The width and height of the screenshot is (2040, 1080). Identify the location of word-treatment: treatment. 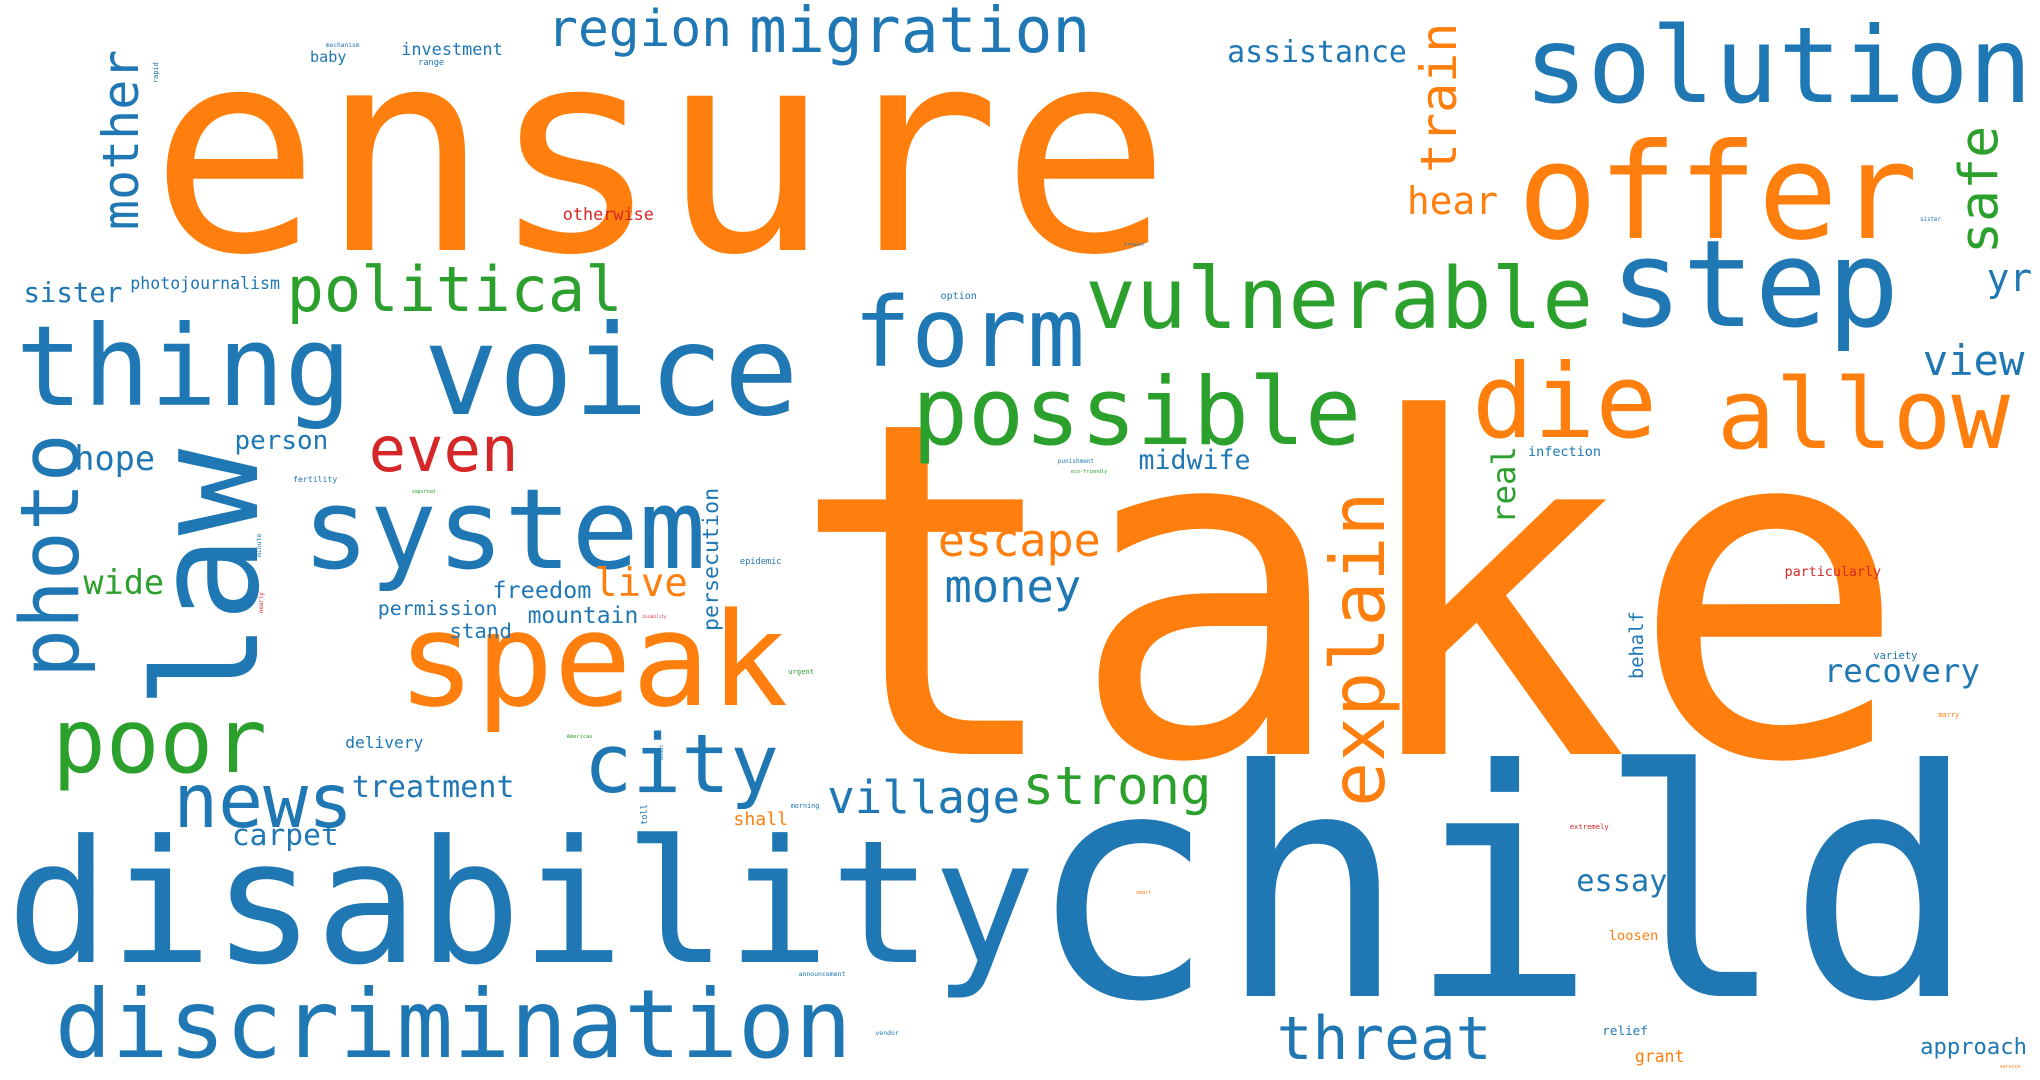
(433, 788).